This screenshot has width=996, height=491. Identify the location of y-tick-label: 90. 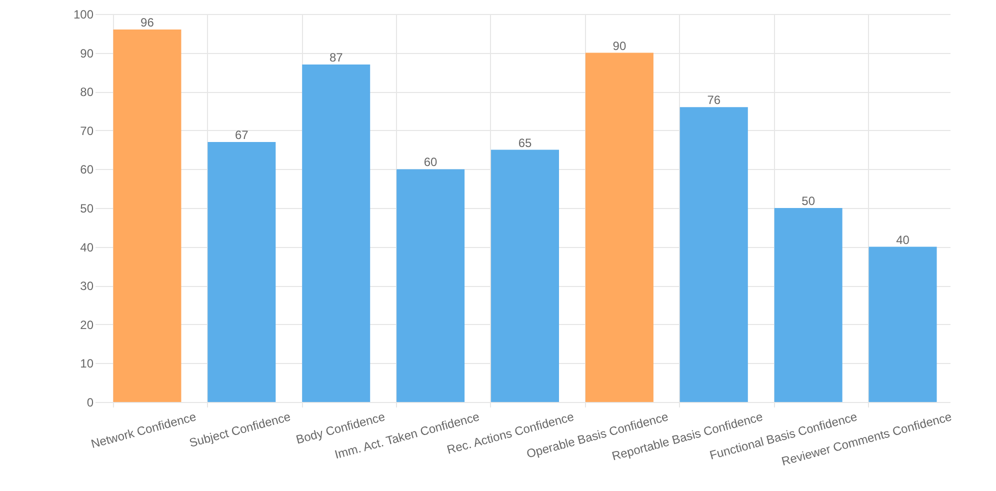
(87, 53).